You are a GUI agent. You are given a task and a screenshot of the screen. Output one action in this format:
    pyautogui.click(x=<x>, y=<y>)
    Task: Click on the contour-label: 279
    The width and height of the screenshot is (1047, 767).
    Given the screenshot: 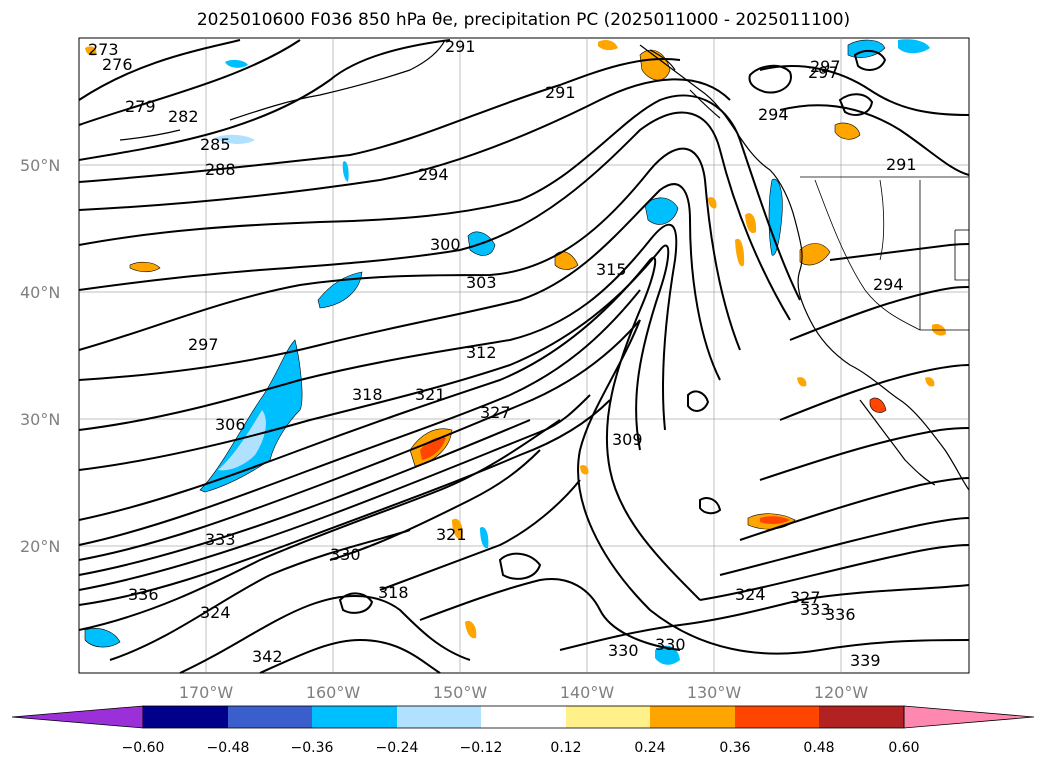 What is the action you would take?
    pyautogui.click(x=140, y=106)
    